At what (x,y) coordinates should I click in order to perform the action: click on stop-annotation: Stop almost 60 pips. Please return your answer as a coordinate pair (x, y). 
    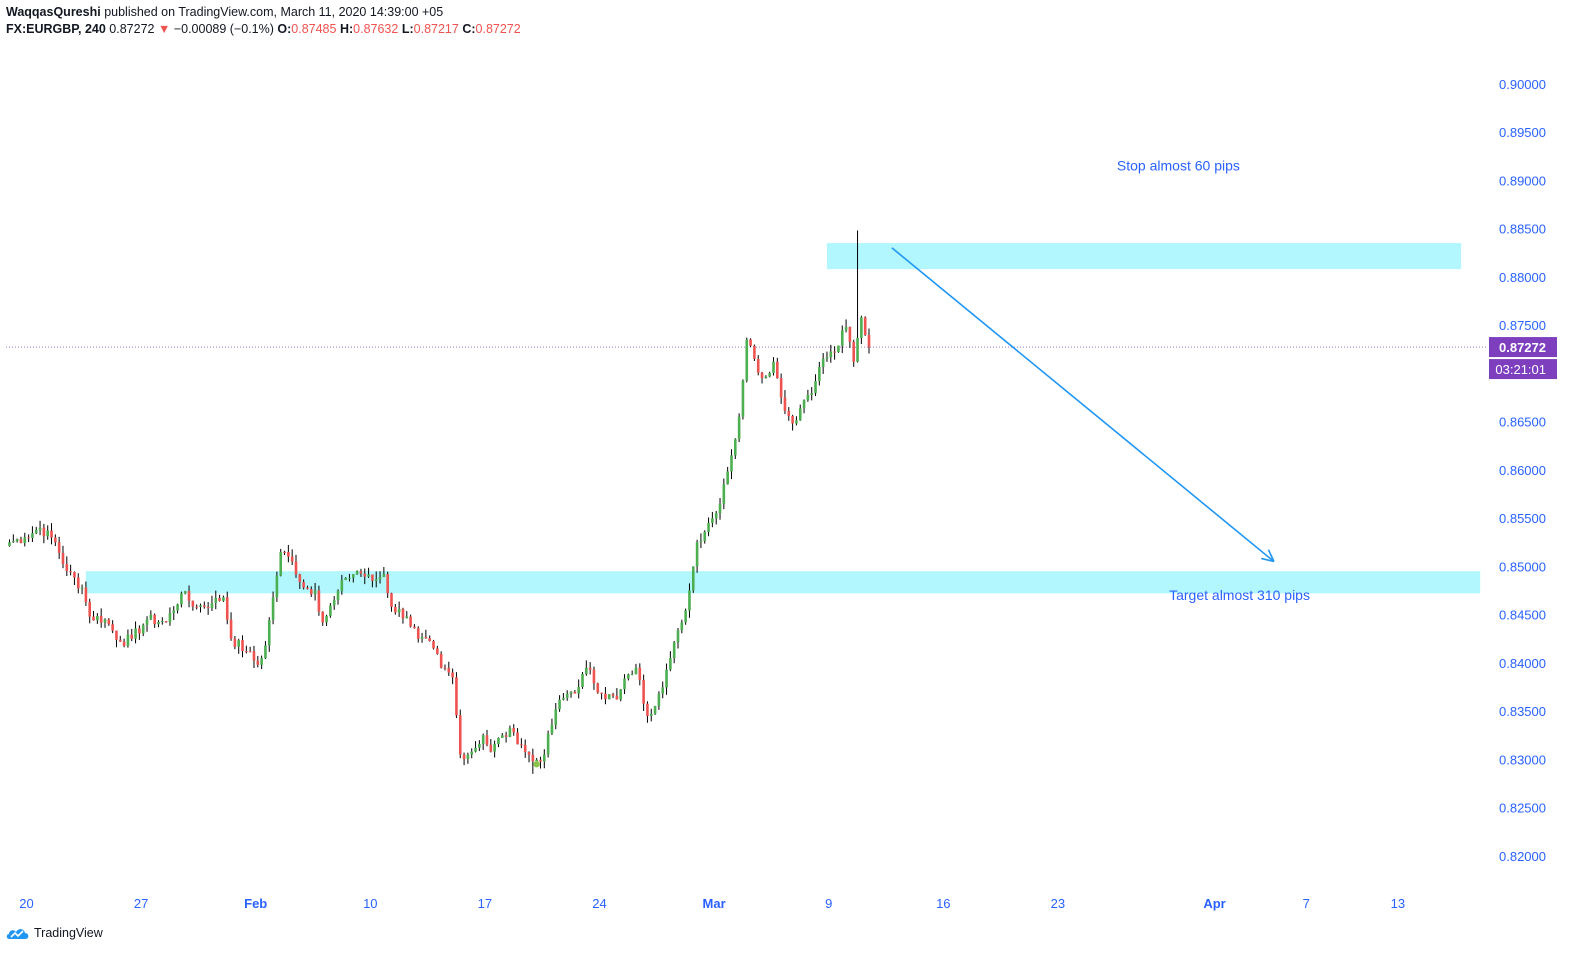
    Looking at the image, I should click on (1178, 166).